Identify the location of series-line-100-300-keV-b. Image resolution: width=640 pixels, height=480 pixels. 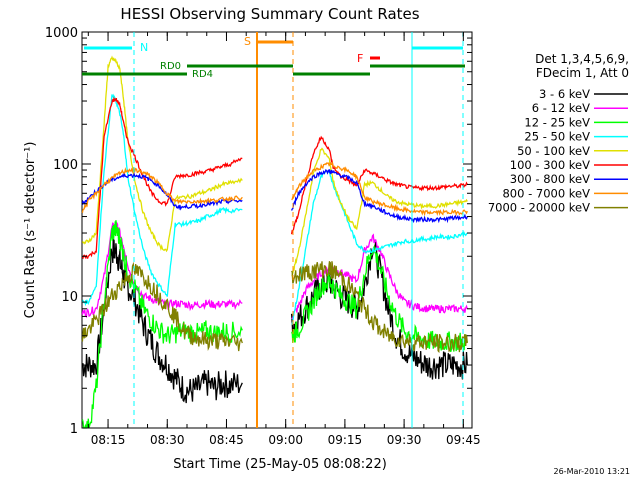
(379, 185).